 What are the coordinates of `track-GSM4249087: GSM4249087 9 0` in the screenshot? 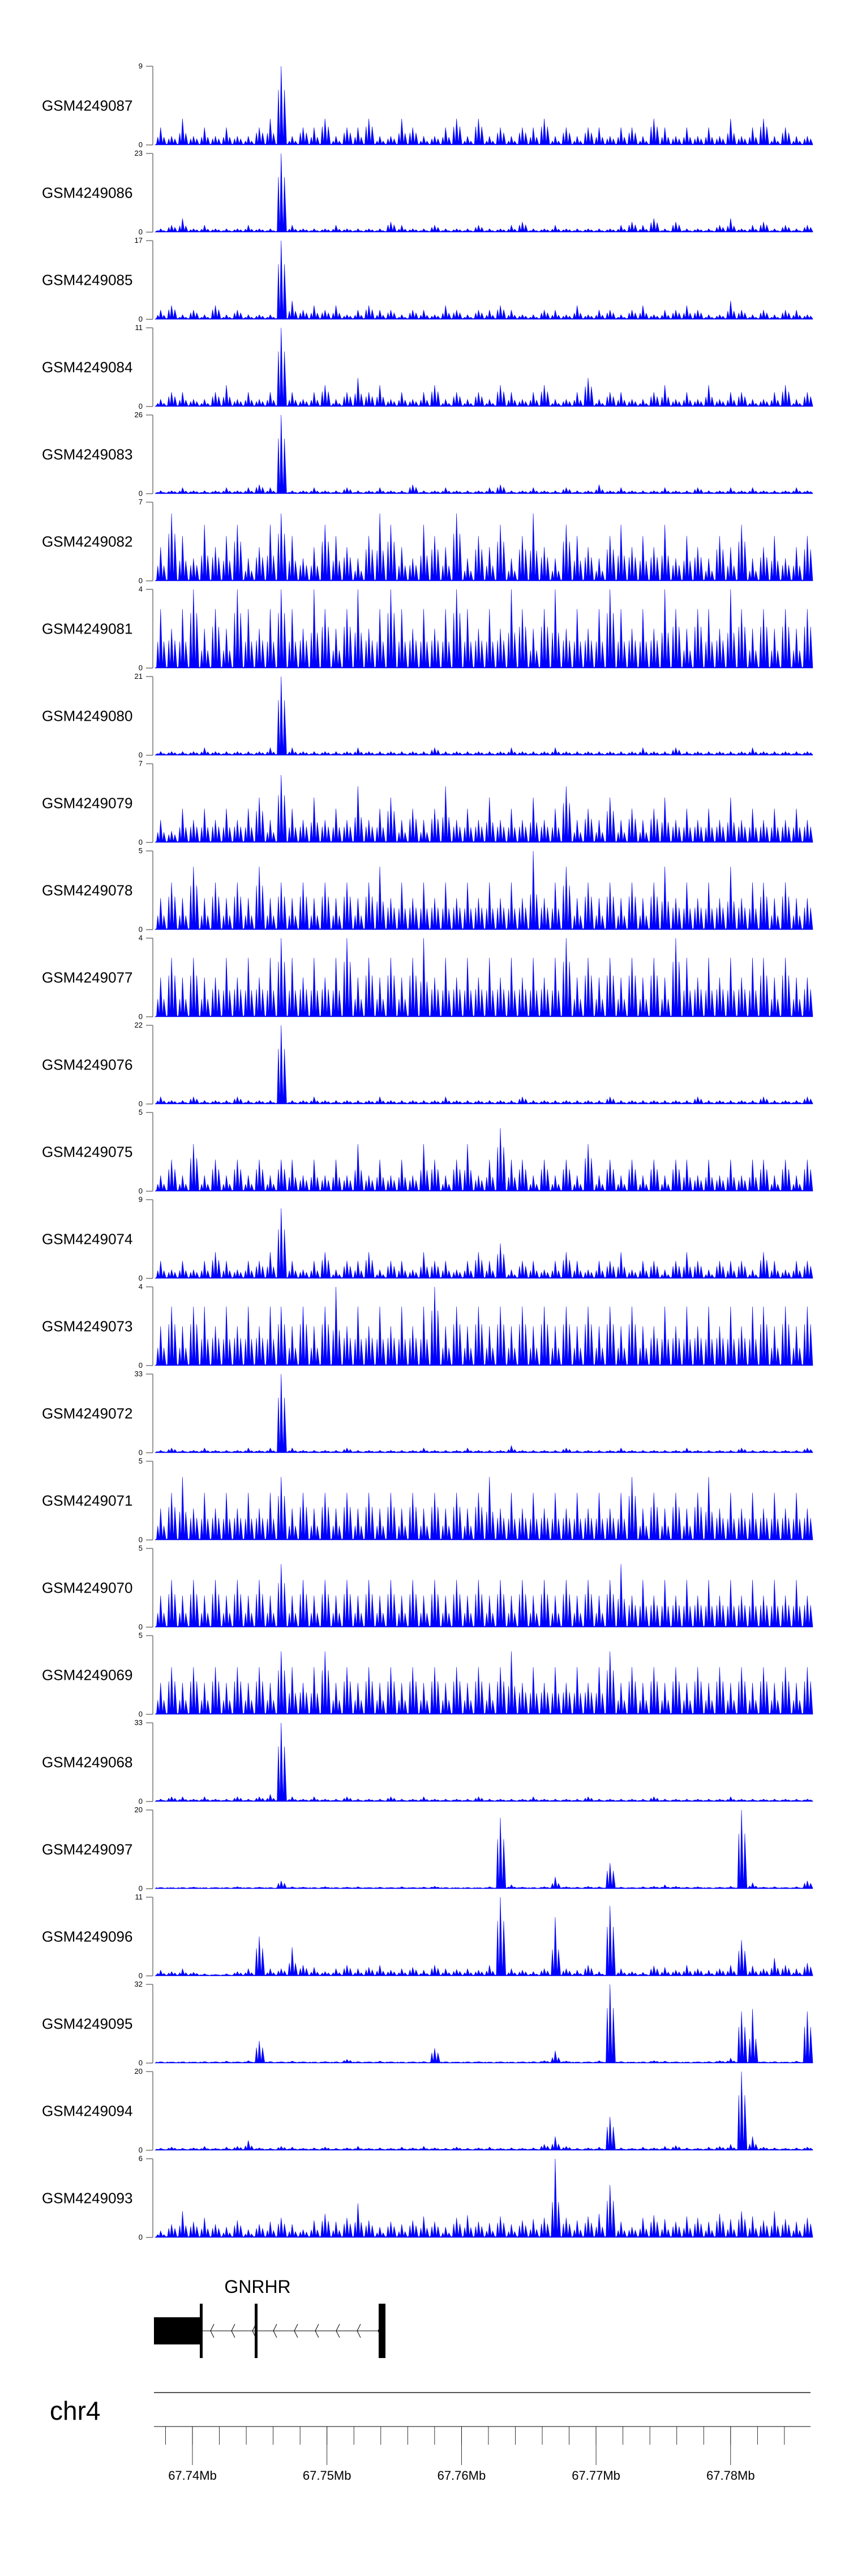 It's located at (427, 105).